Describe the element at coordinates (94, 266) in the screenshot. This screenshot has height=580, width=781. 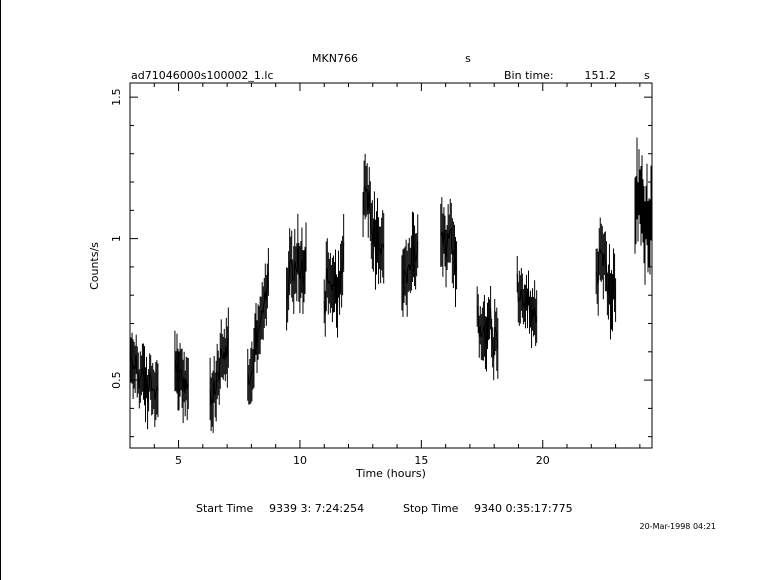
I see `y-axis-label: Counts/s` at that location.